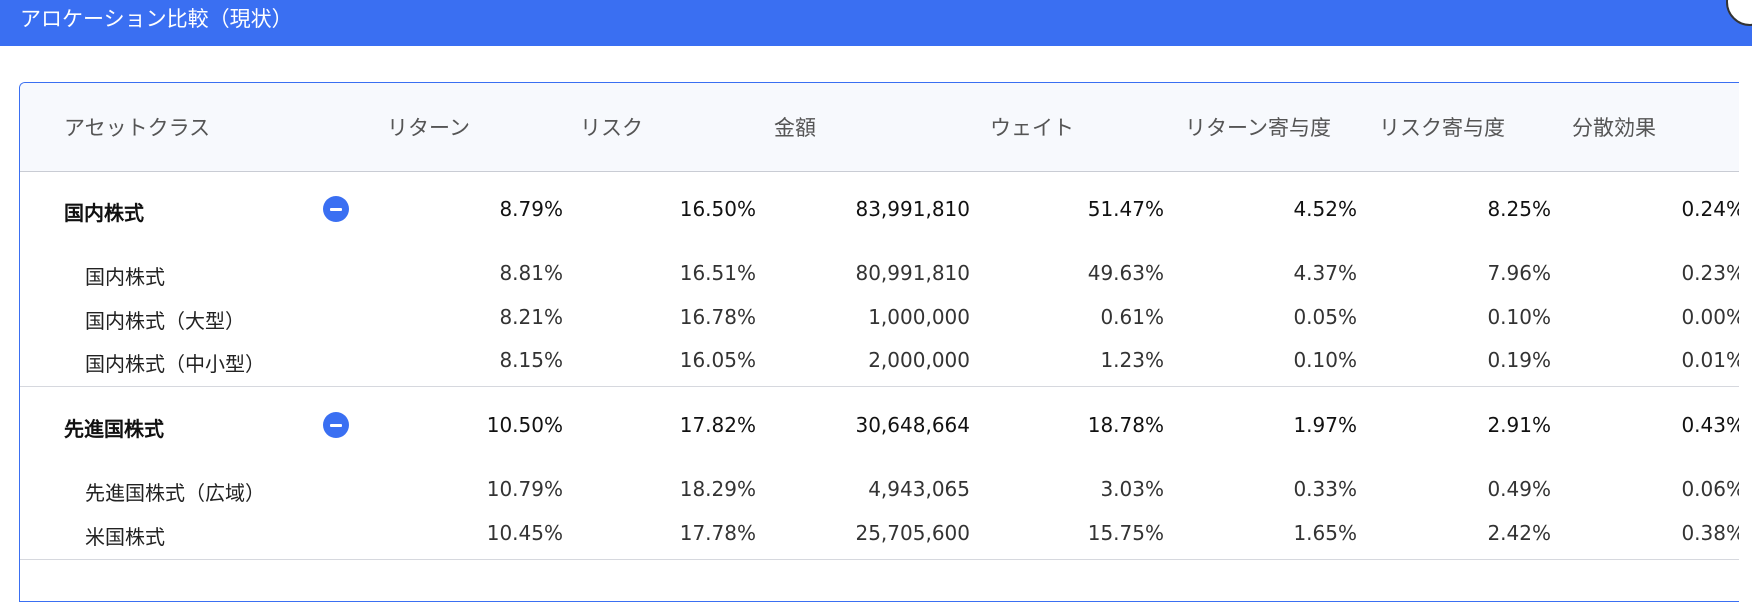 Image resolution: width=1752 pixels, height=602 pixels. I want to click on risk-value: 18.29%, so click(717, 489).